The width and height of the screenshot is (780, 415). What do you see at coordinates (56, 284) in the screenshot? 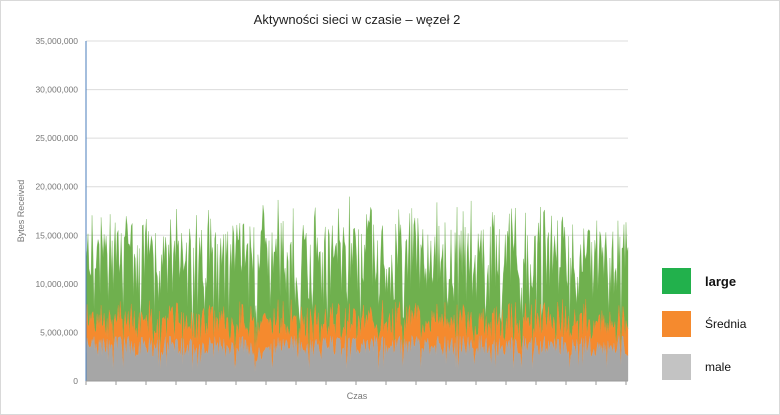
I see `y-tick-label: 10,000,000` at bounding box center [56, 284].